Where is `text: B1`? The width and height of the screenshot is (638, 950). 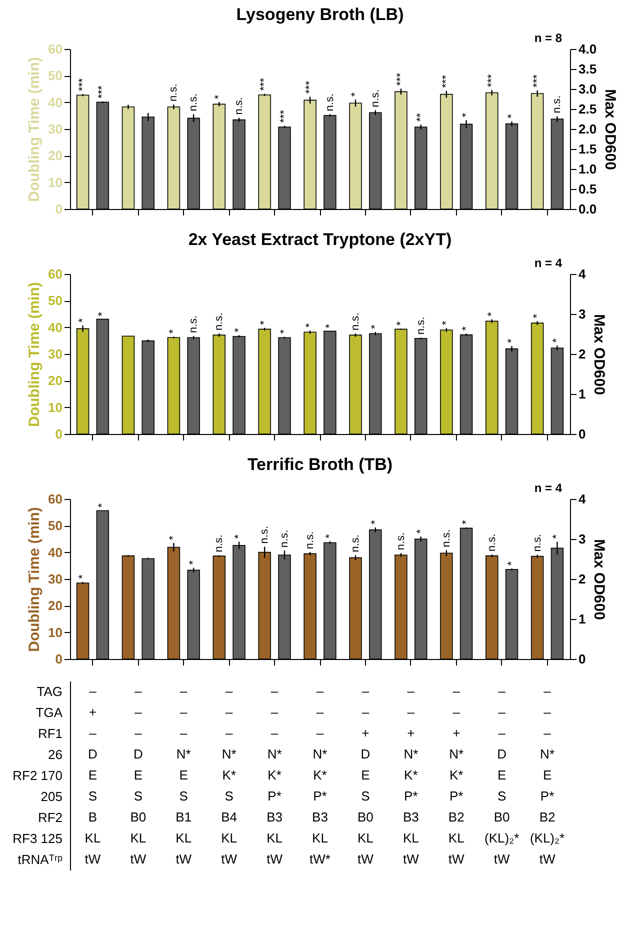
text: B1 is located at coordinates (184, 817).